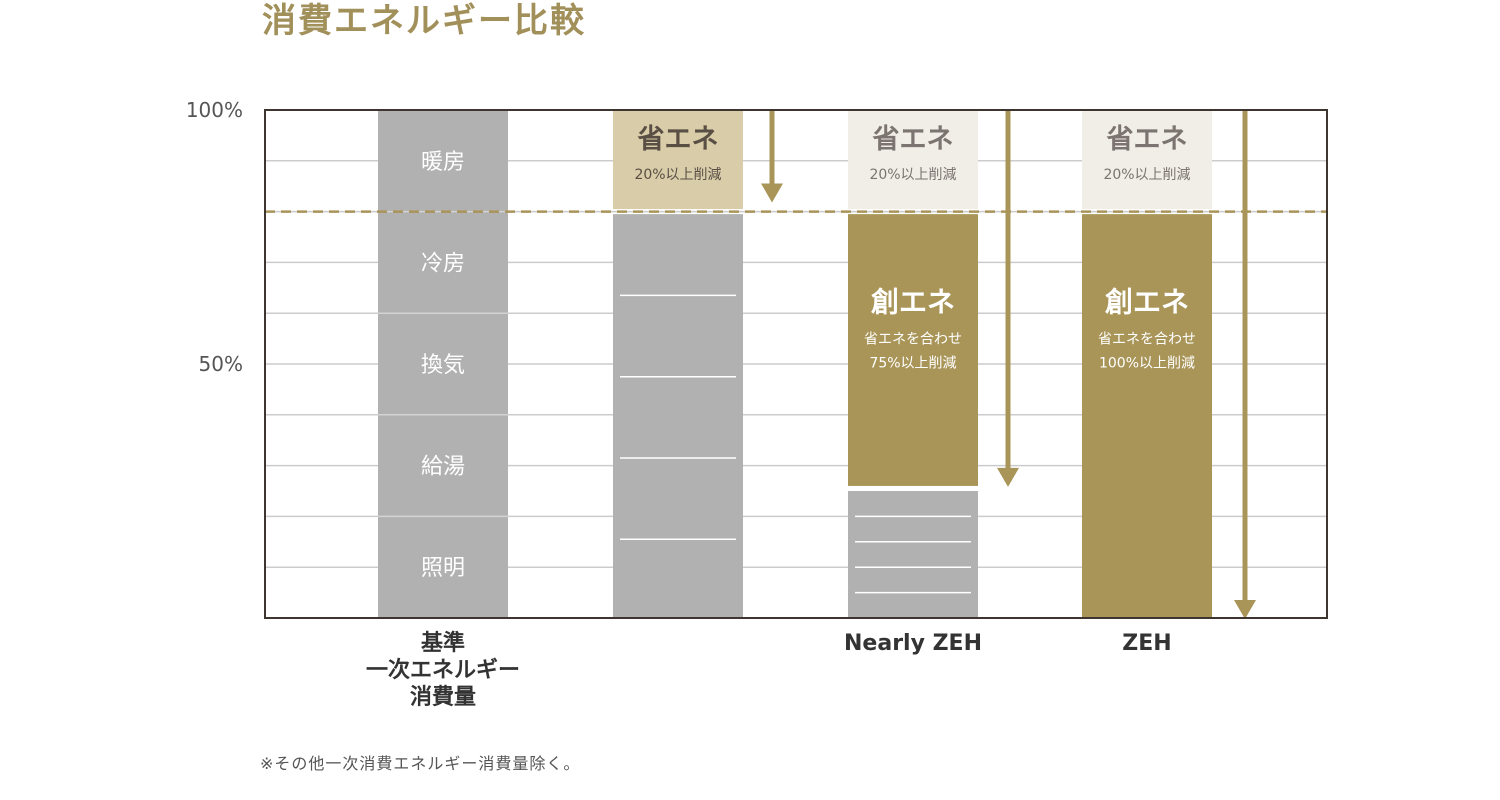  I want to click on segment-label: 給湯, so click(443, 467).